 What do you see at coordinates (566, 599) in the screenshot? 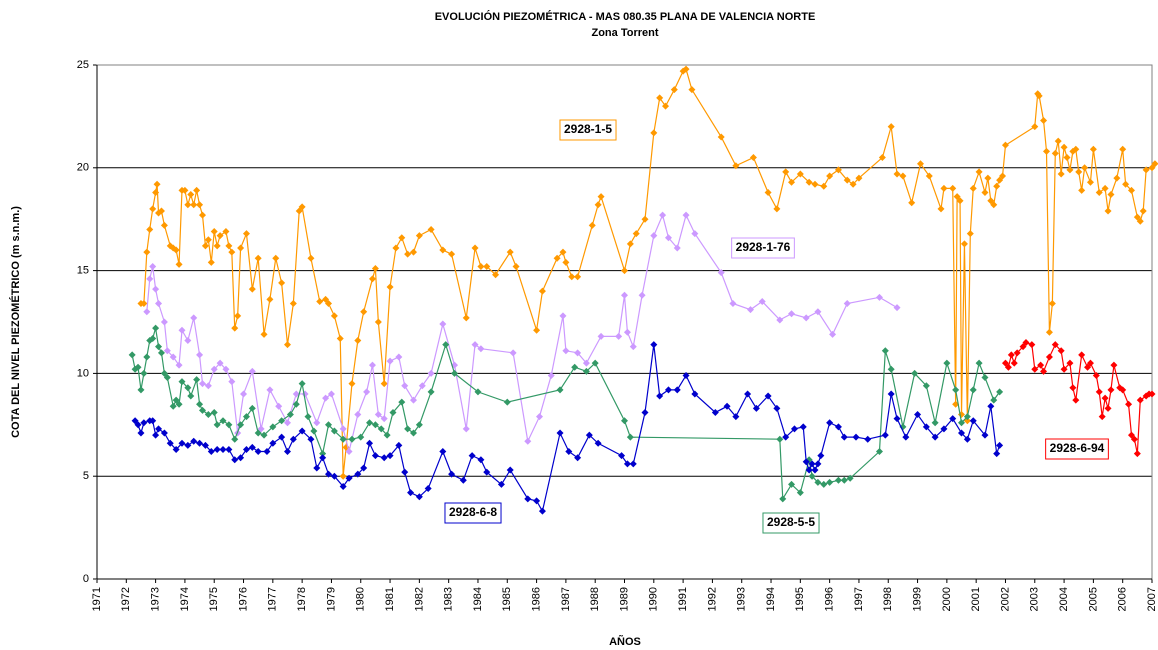
I see `x-tick-label: 1987` at bounding box center [566, 599].